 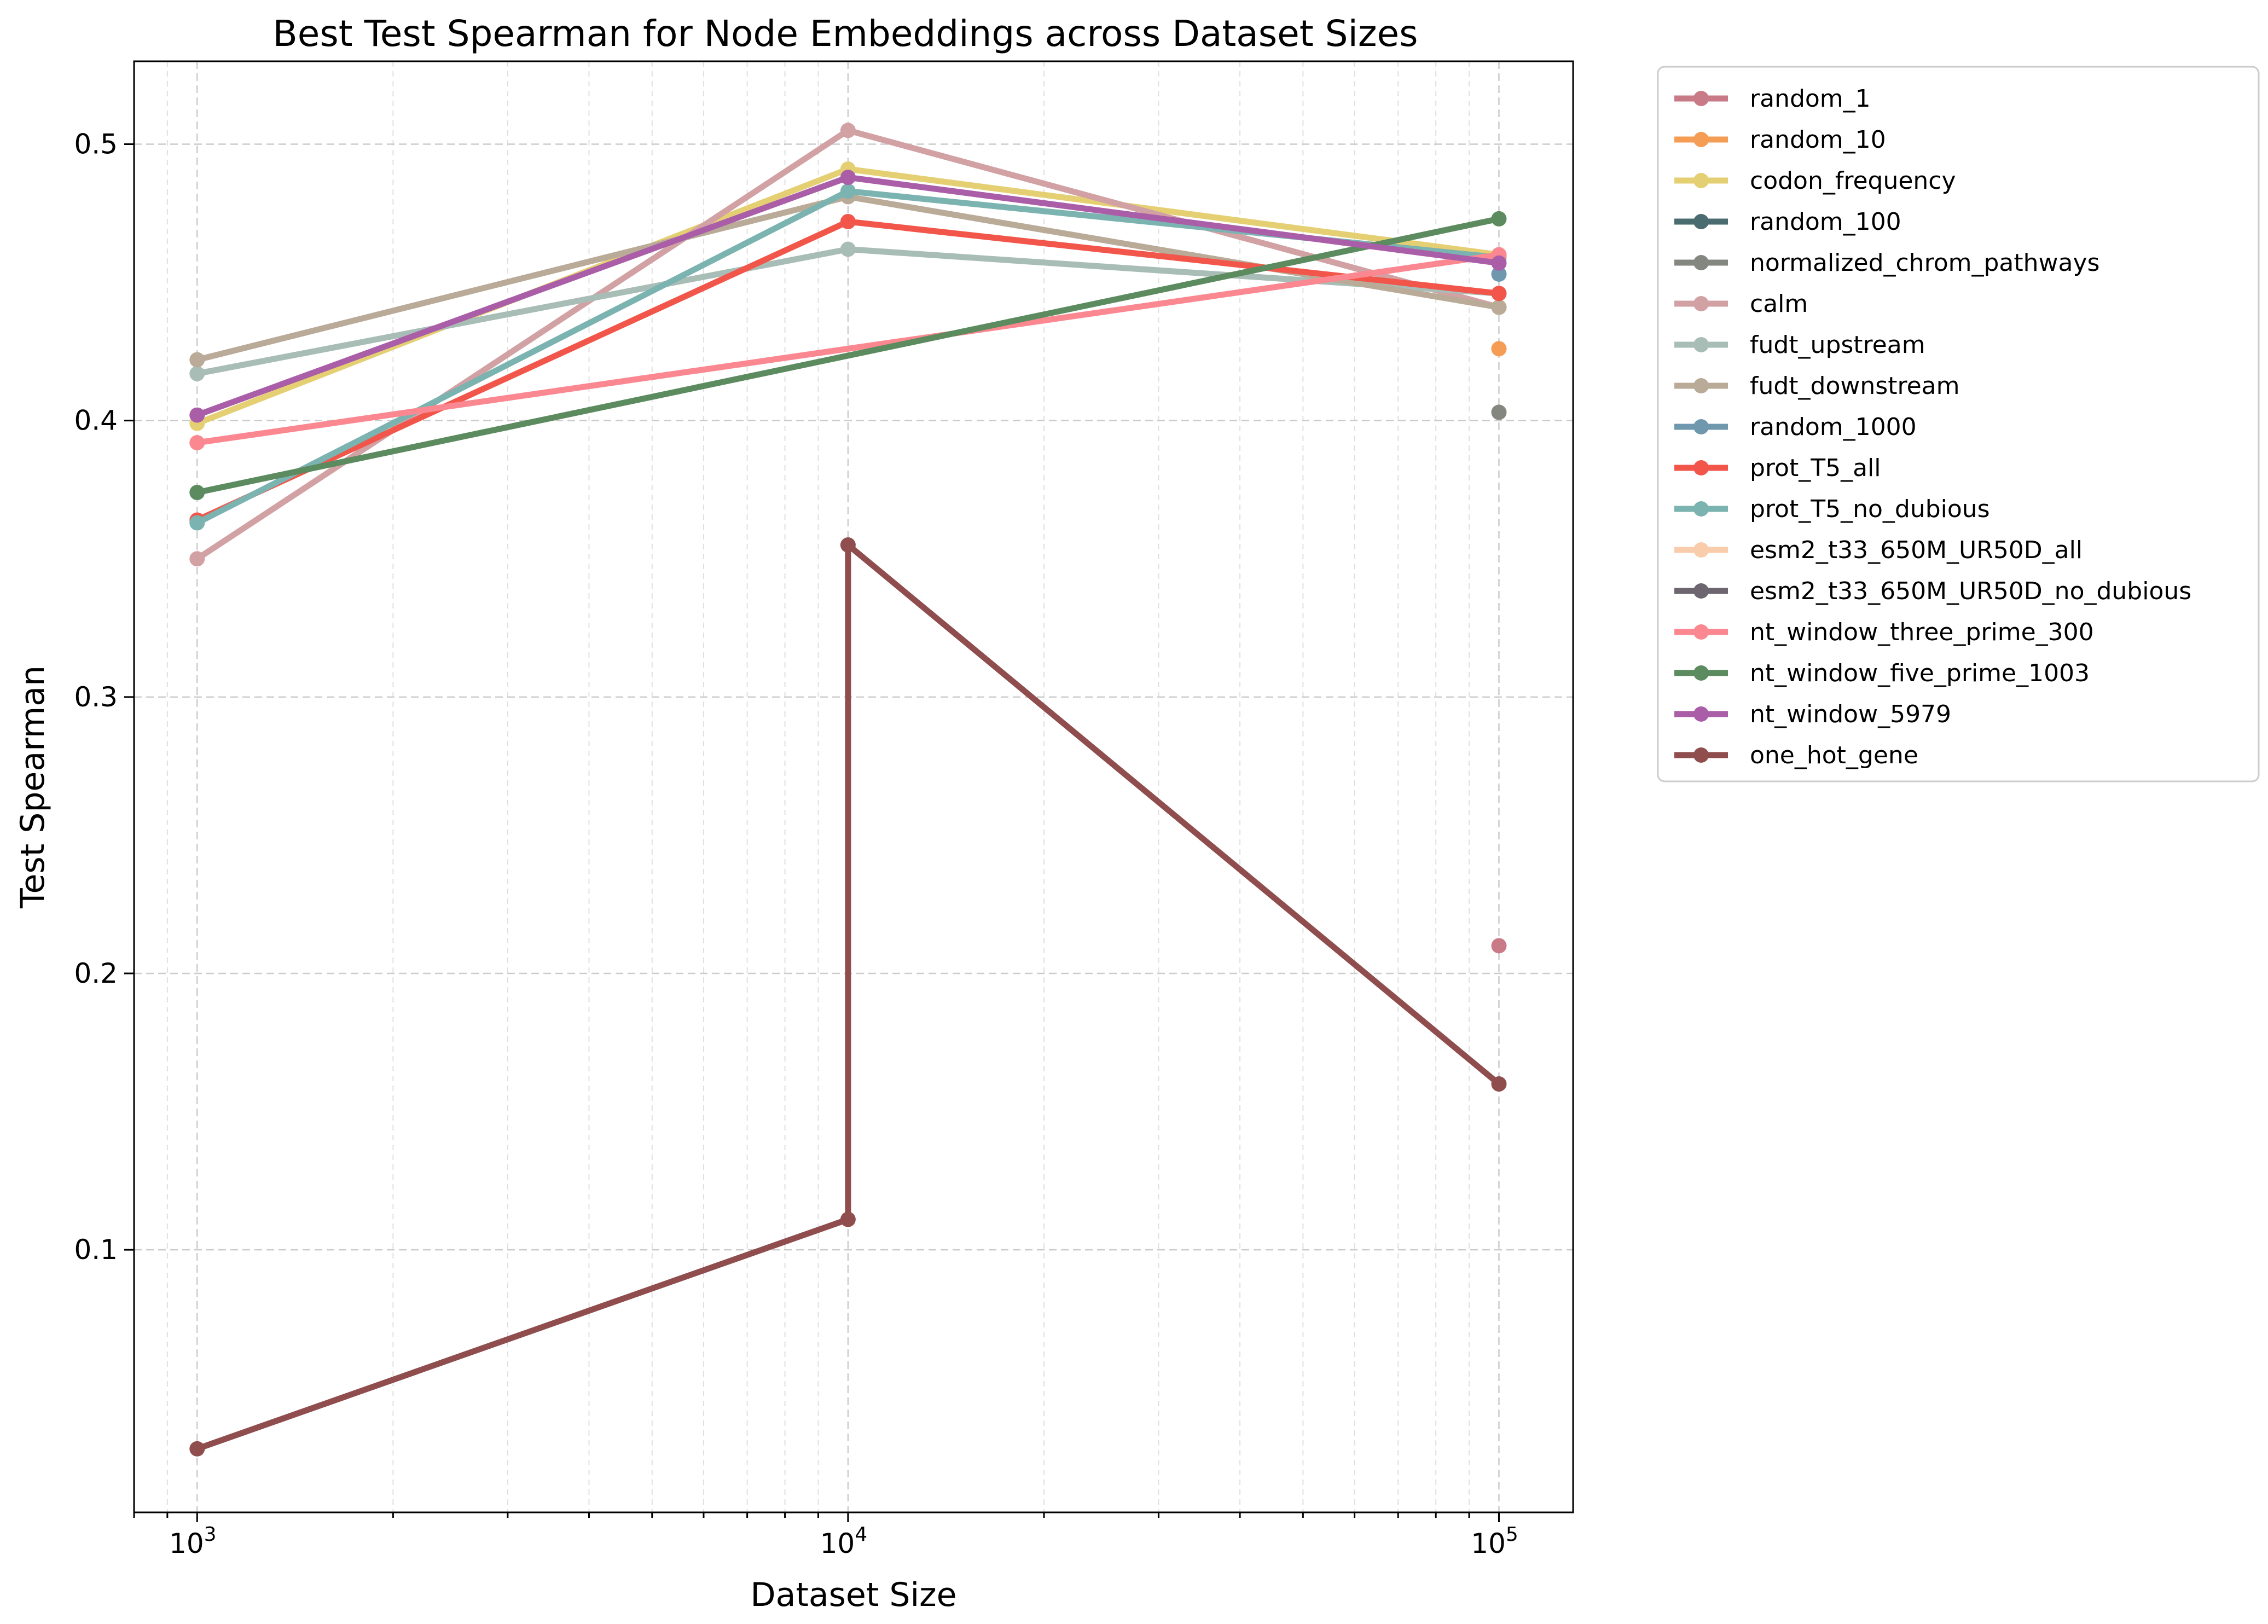 I want to click on legend-item: codon_frequency, so click(x=1815, y=181).